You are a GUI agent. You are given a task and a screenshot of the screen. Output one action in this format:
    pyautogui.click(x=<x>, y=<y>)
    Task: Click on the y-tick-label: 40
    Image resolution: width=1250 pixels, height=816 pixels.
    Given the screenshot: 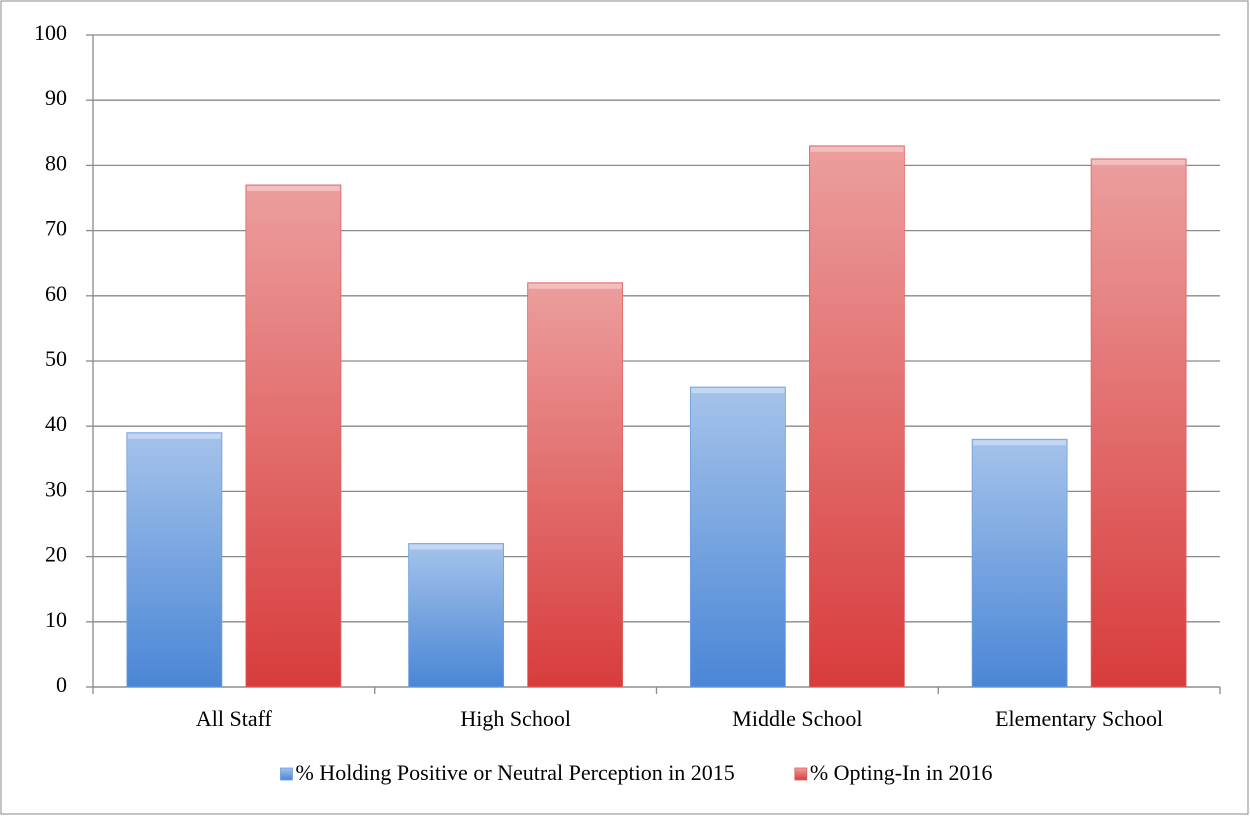 What is the action you would take?
    pyautogui.click(x=56, y=423)
    